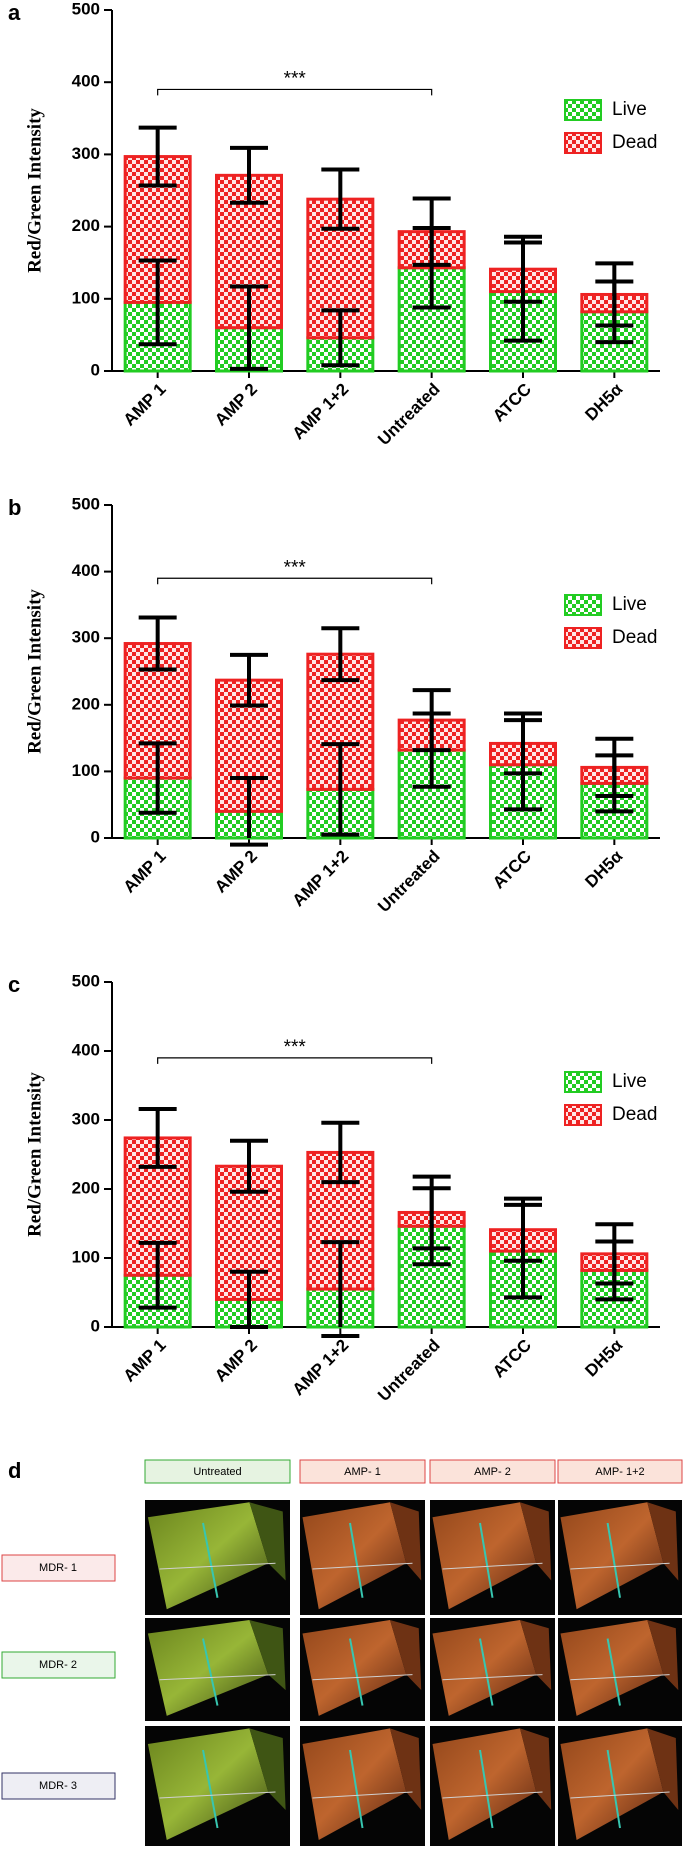  Describe the element at coordinates (58, 1568) in the screenshot. I see `row-header: MDR- 1` at that location.